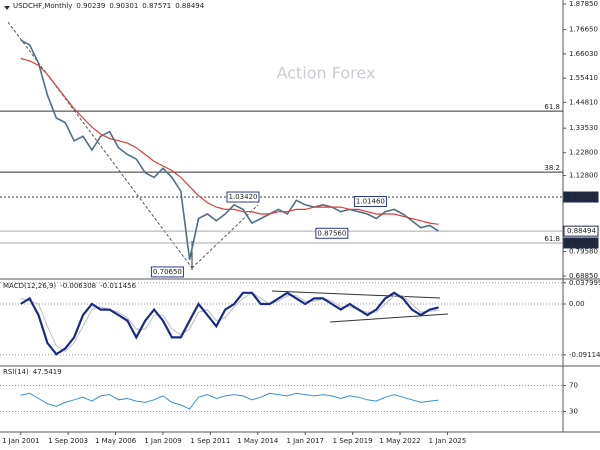  I want to click on panel-title: RSI(14), so click(16, 372).